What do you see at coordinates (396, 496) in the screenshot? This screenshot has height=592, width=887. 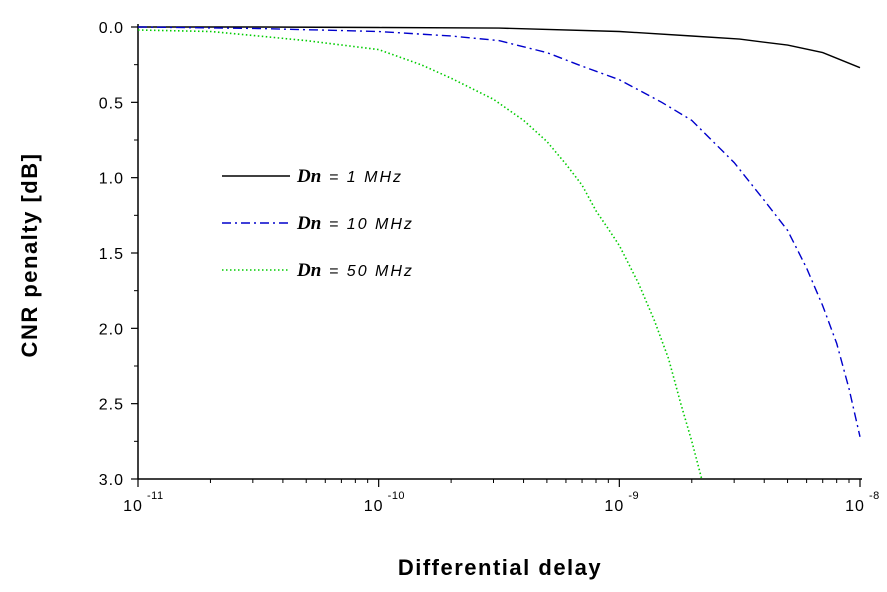 I see `x-tick-label-exponent: -10` at bounding box center [396, 496].